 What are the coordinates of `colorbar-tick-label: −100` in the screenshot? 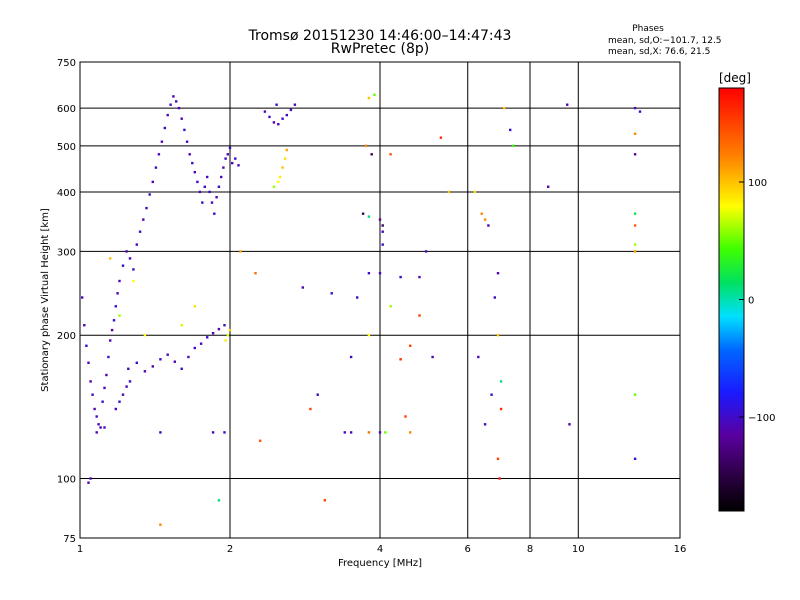 It's located at (761, 418).